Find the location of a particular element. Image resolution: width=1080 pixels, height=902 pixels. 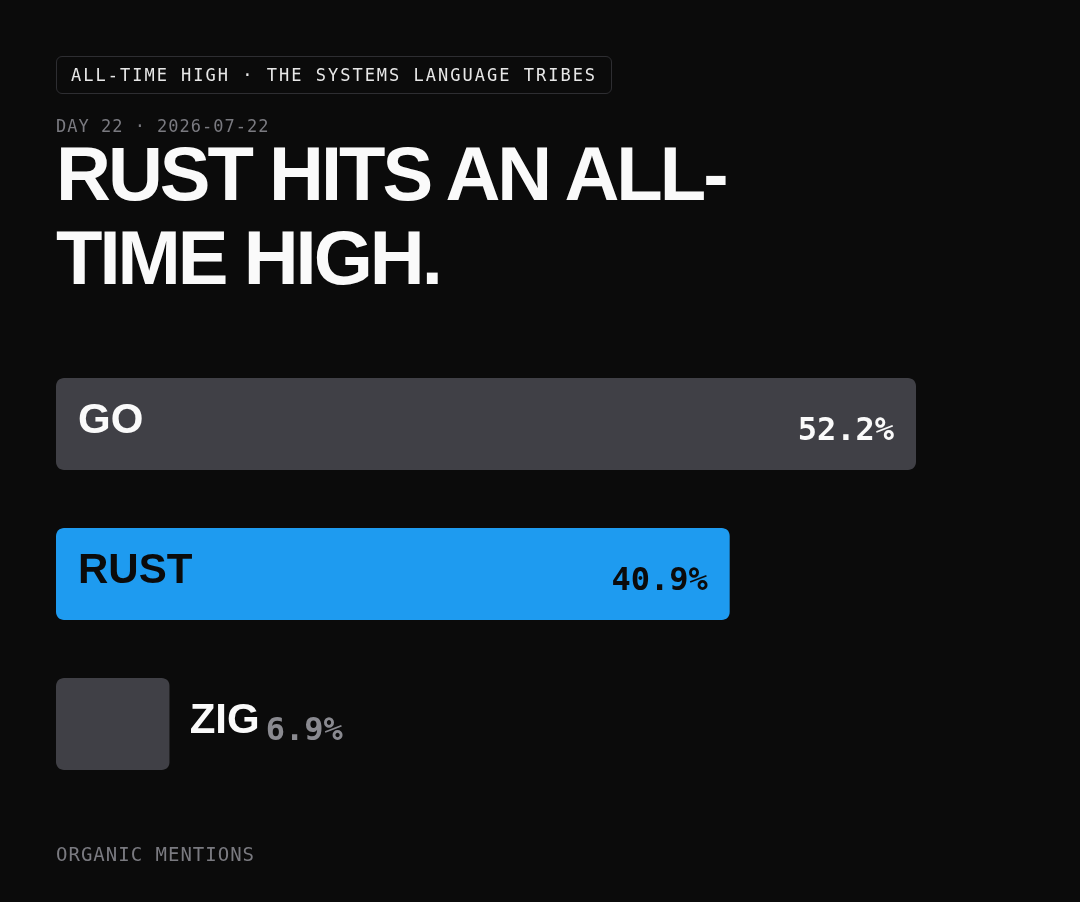

text: ALL-TIME HIGH · THE SYSTEMS LANGUAGE TRIBES is located at coordinates (334, 75).